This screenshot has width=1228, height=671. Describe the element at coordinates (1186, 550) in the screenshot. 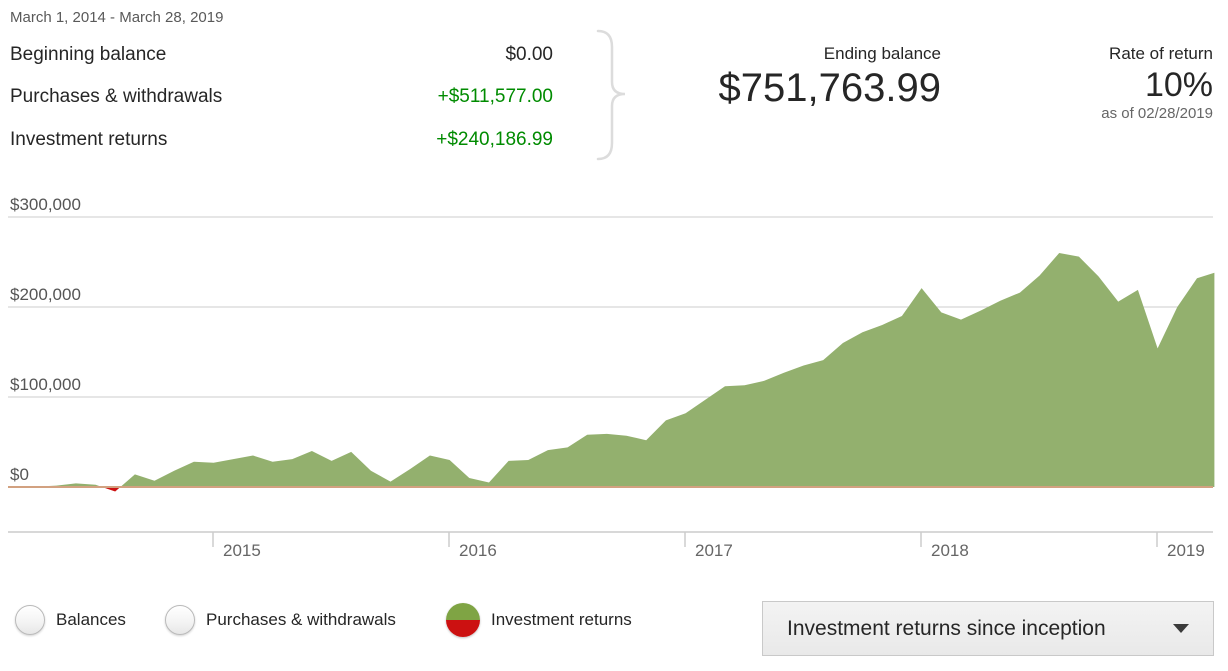

I see `svg-text: 2019` at that location.